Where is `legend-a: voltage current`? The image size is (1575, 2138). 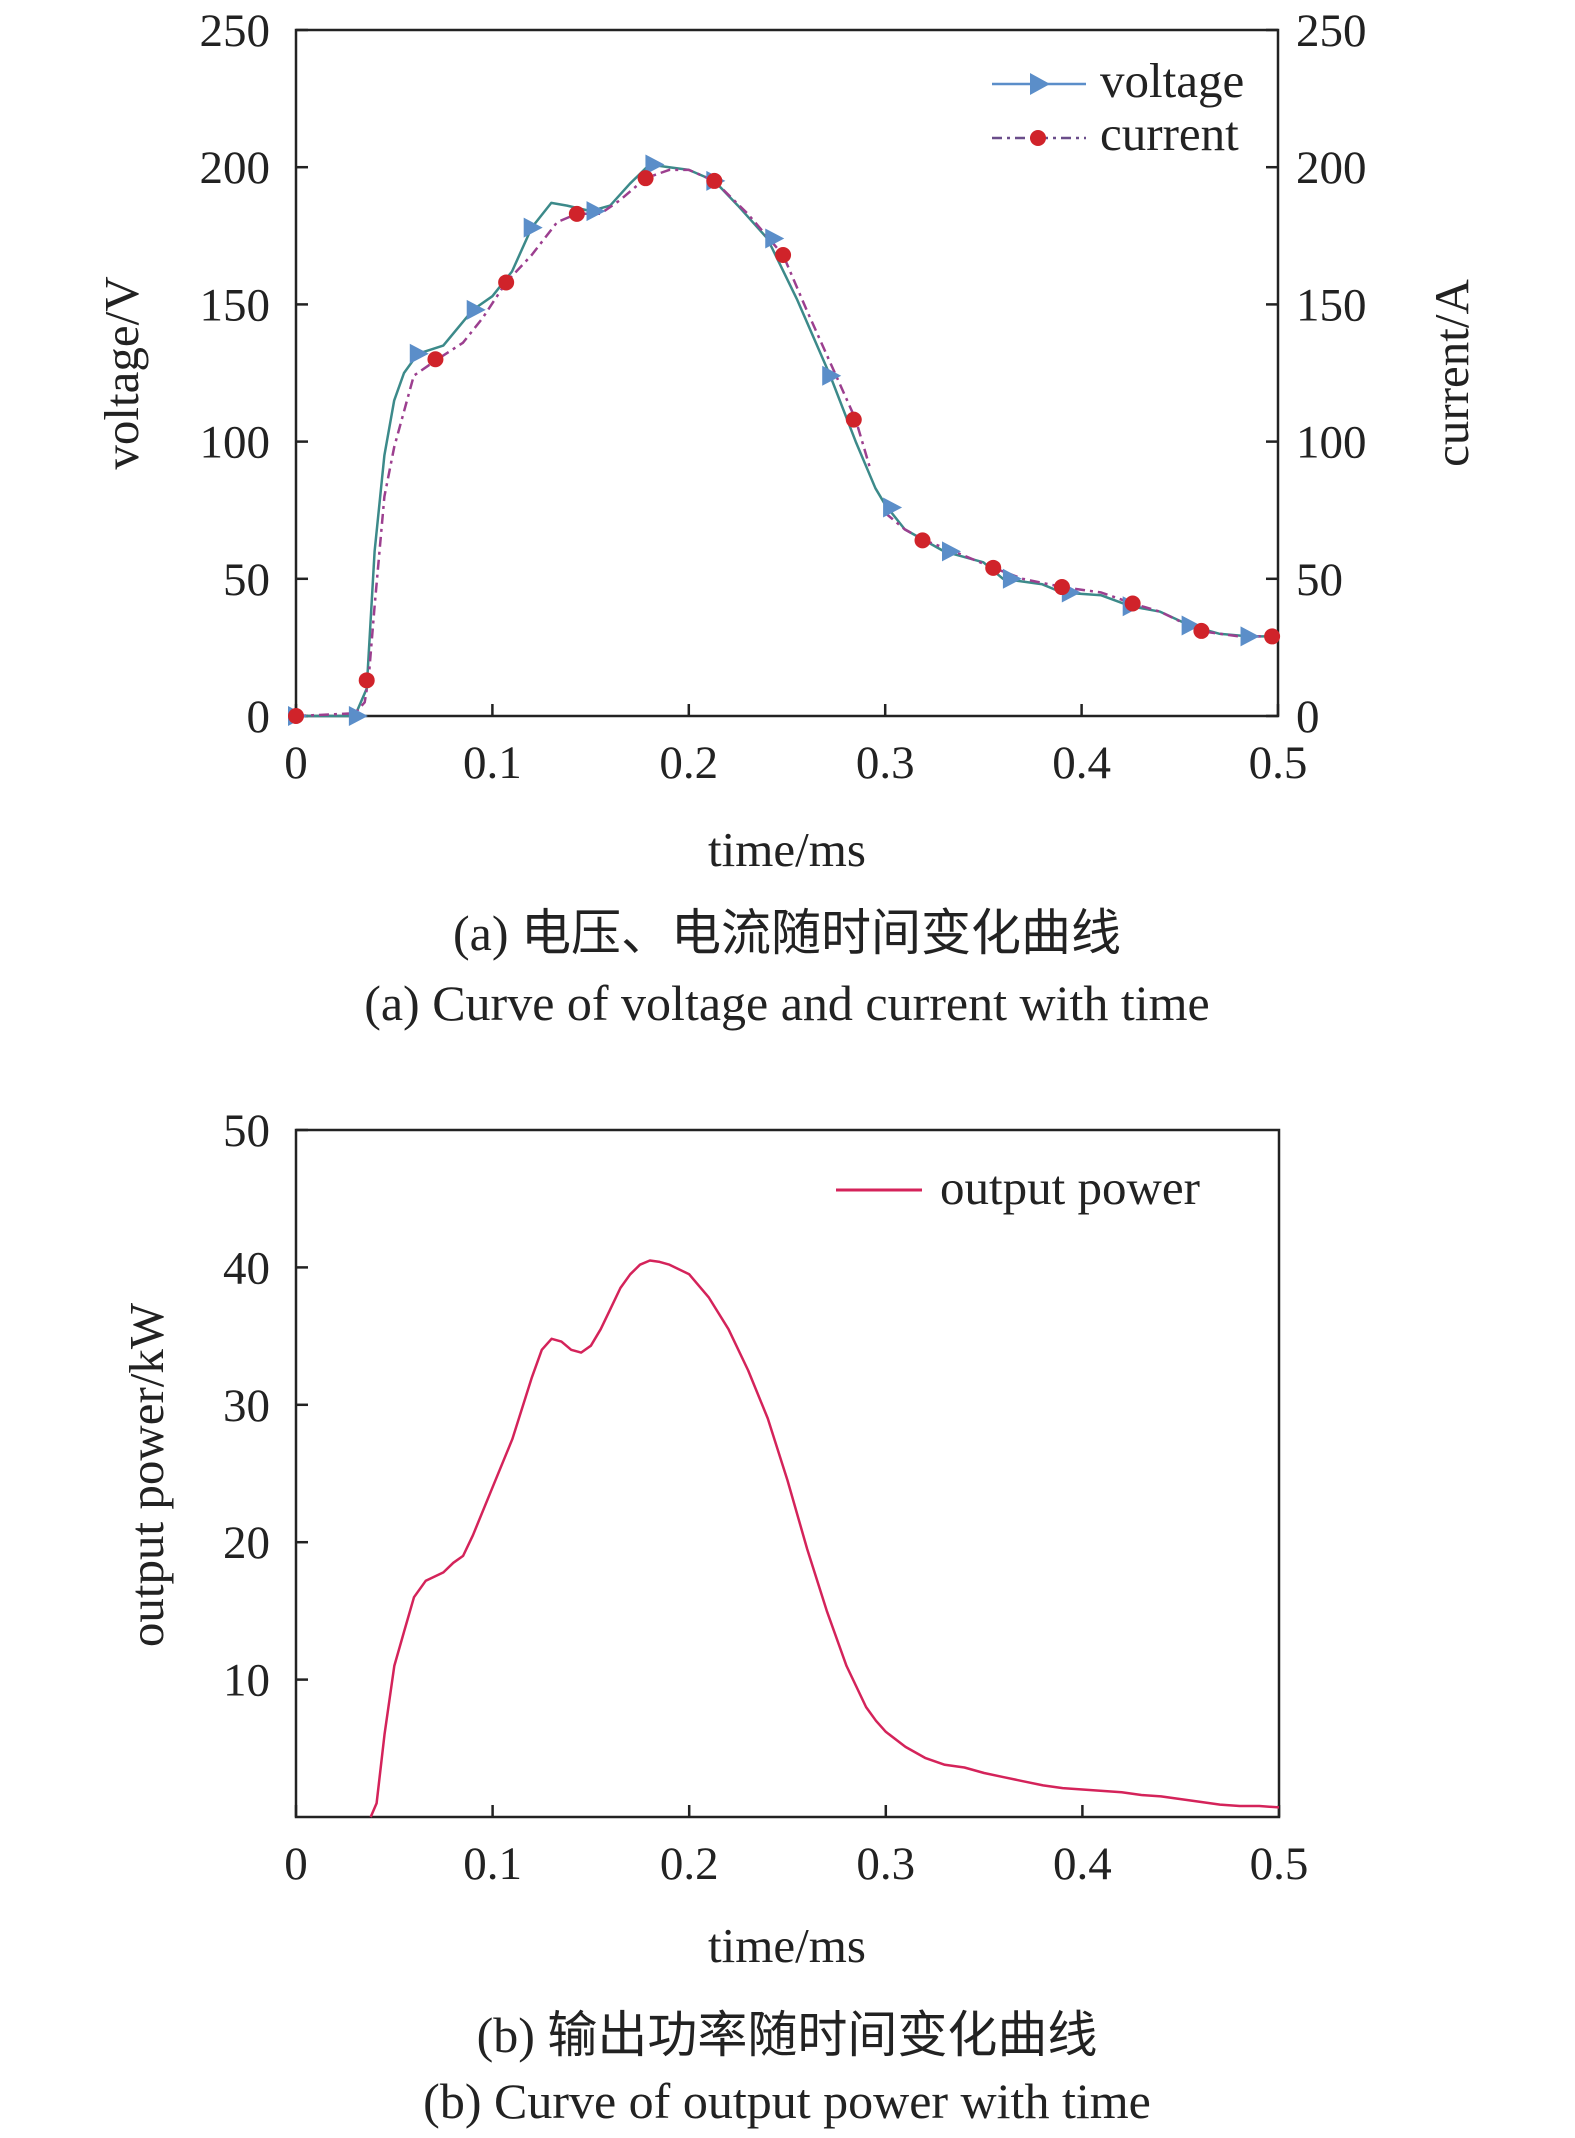
legend-a: voltage current is located at coordinates (1118, 107).